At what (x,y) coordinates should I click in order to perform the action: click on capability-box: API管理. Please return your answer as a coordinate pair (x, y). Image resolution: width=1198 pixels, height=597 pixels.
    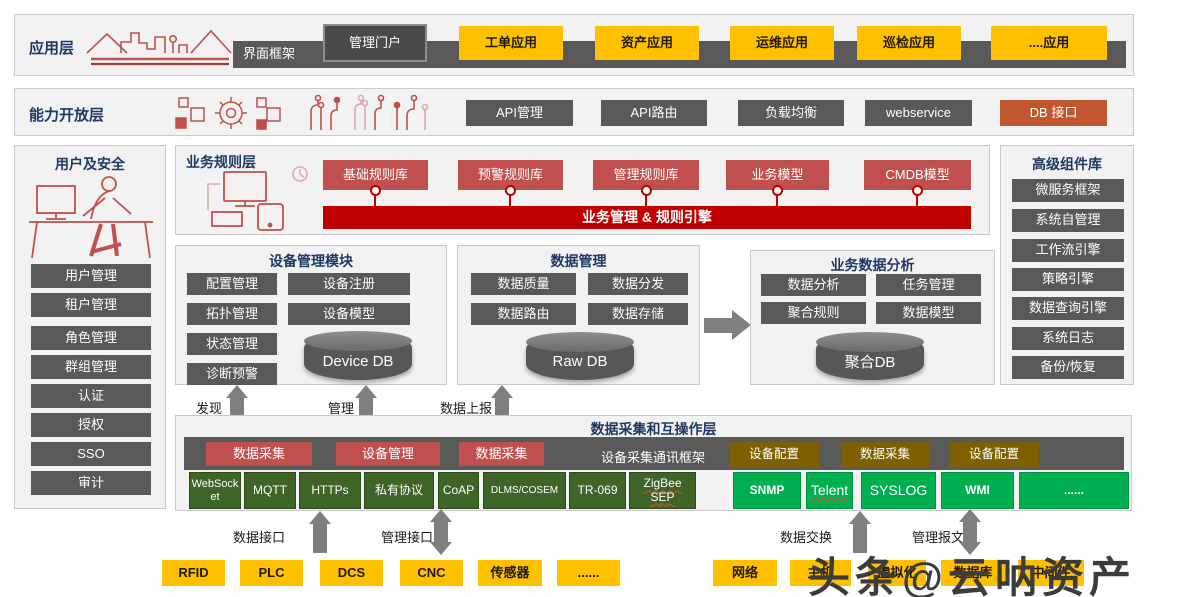
    Looking at the image, I should click on (519, 113).